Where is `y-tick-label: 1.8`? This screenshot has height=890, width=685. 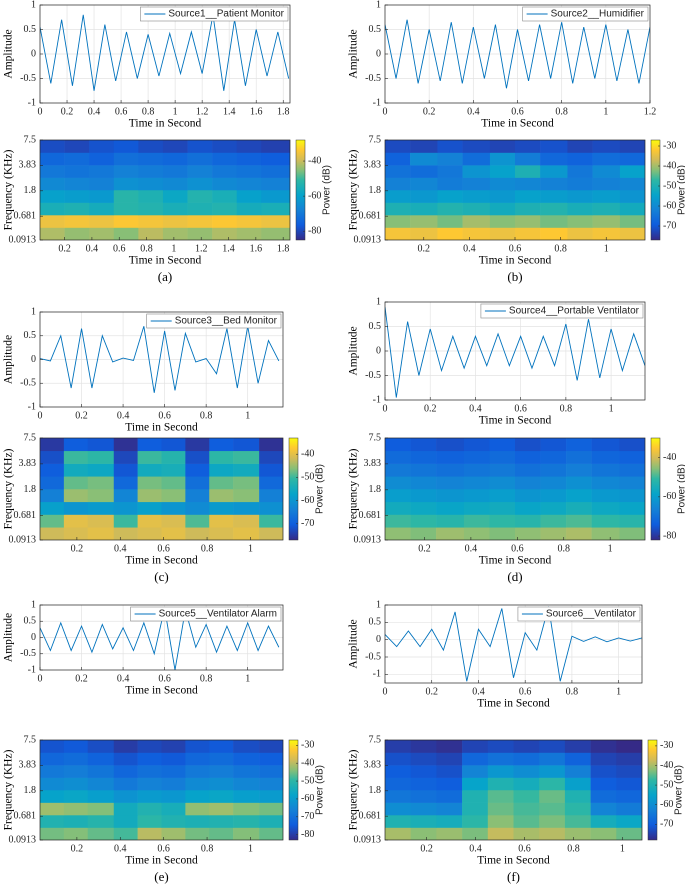 y-tick-label: 1.8 is located at coordinates (375, 190).